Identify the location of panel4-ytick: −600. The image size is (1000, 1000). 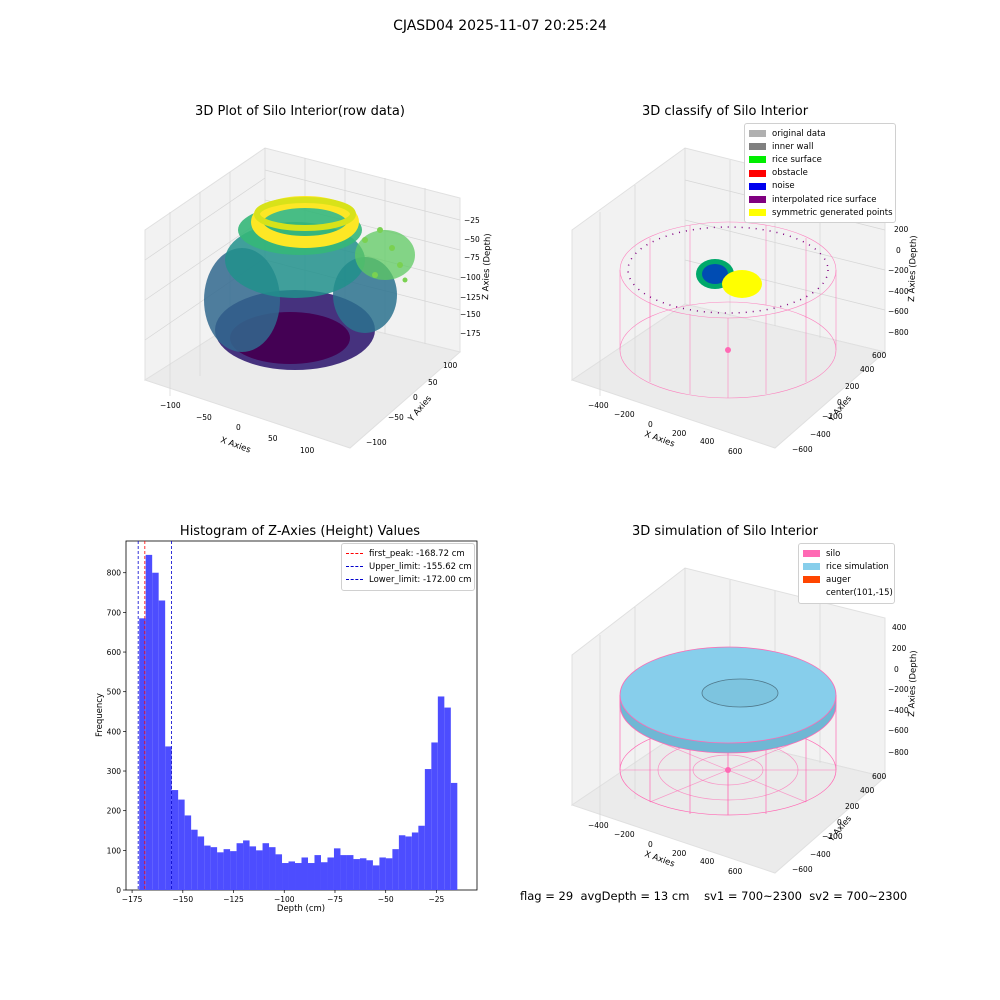
(802, 869).